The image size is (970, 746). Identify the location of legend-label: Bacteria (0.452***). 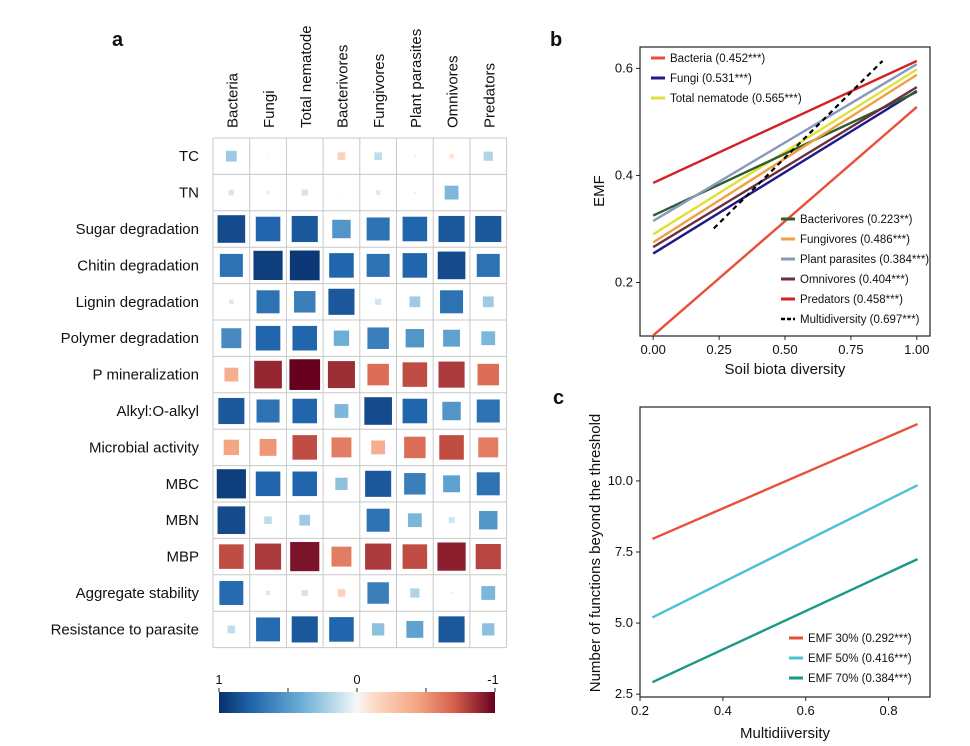
(717, 59).